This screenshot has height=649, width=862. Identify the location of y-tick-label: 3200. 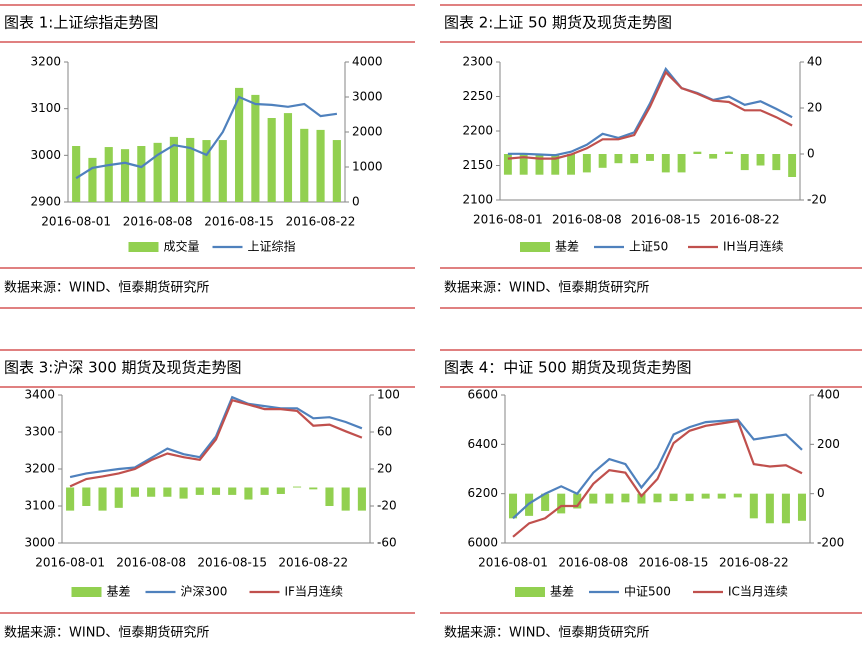
(39, 469).